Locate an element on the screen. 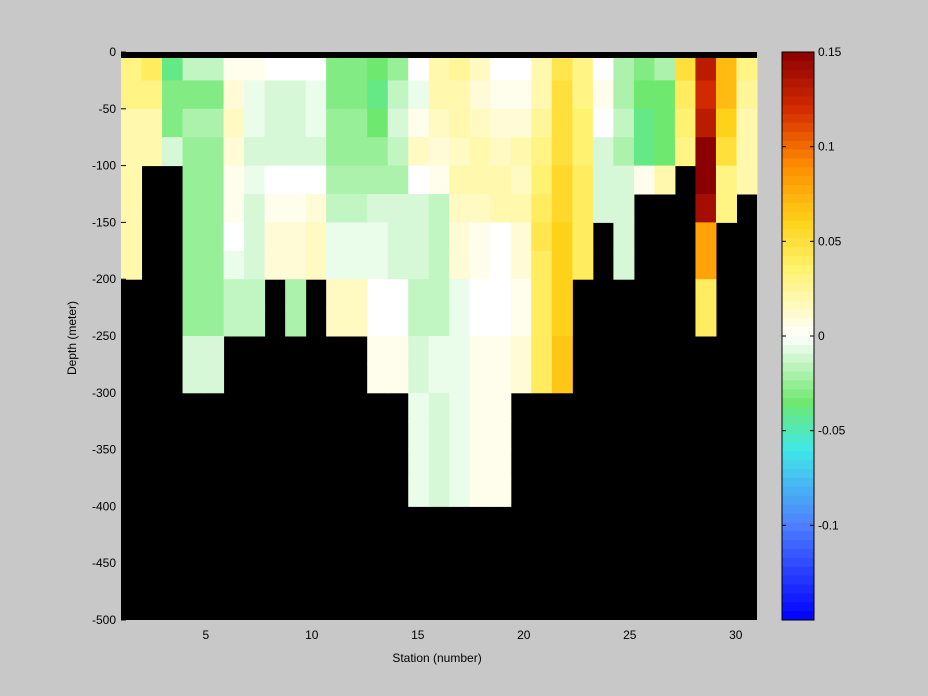  x-tick-label: 30 is located at coordinates (736, 635).